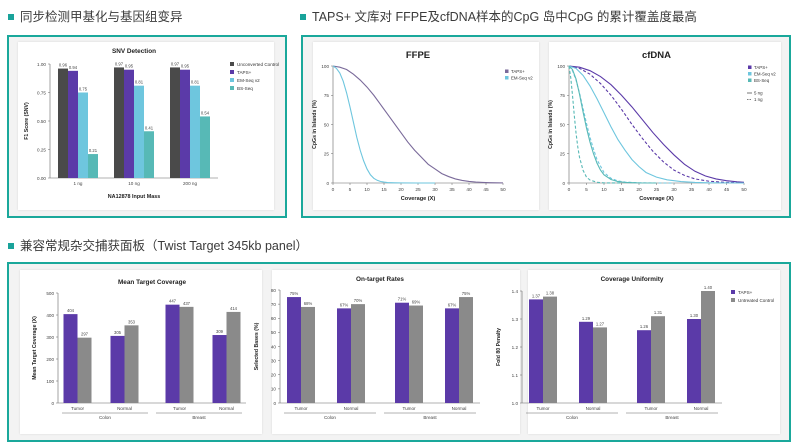 The height and width of the screenshot is (445, 800). What do you see at coordinates (50, 337) in the screenshot?
I see `y-tick-label: 300` at bounding box center [50, 337].